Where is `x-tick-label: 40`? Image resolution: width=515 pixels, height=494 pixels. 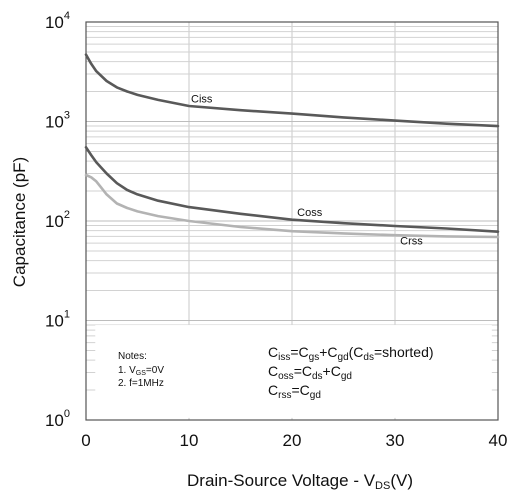
x-tick-label: 40 is located at coordinates (498, 440).